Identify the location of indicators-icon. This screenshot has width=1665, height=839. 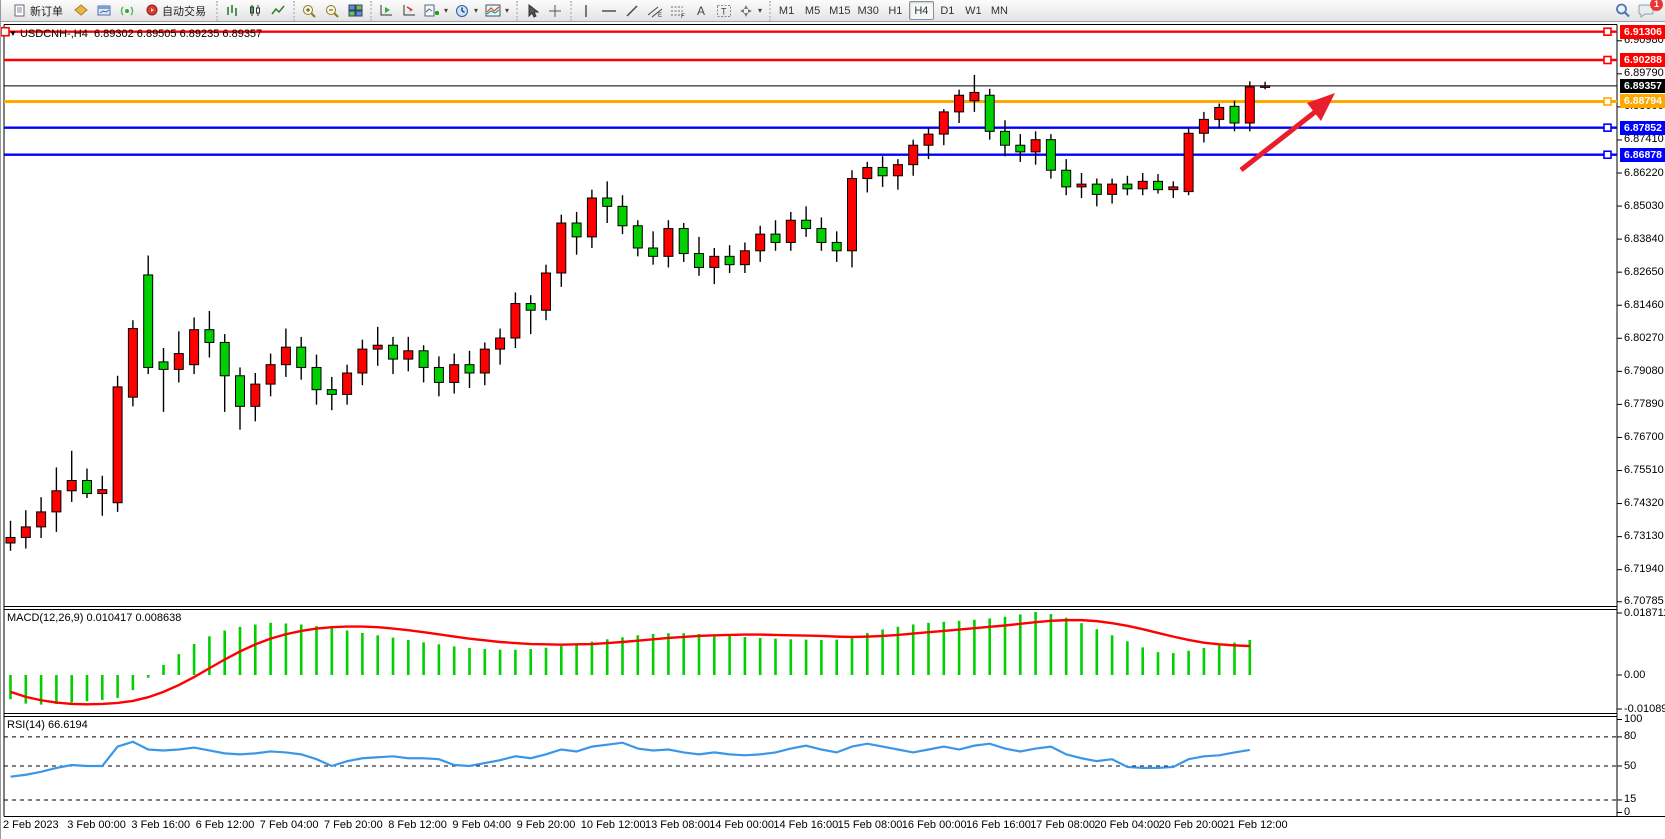
(431, 10).